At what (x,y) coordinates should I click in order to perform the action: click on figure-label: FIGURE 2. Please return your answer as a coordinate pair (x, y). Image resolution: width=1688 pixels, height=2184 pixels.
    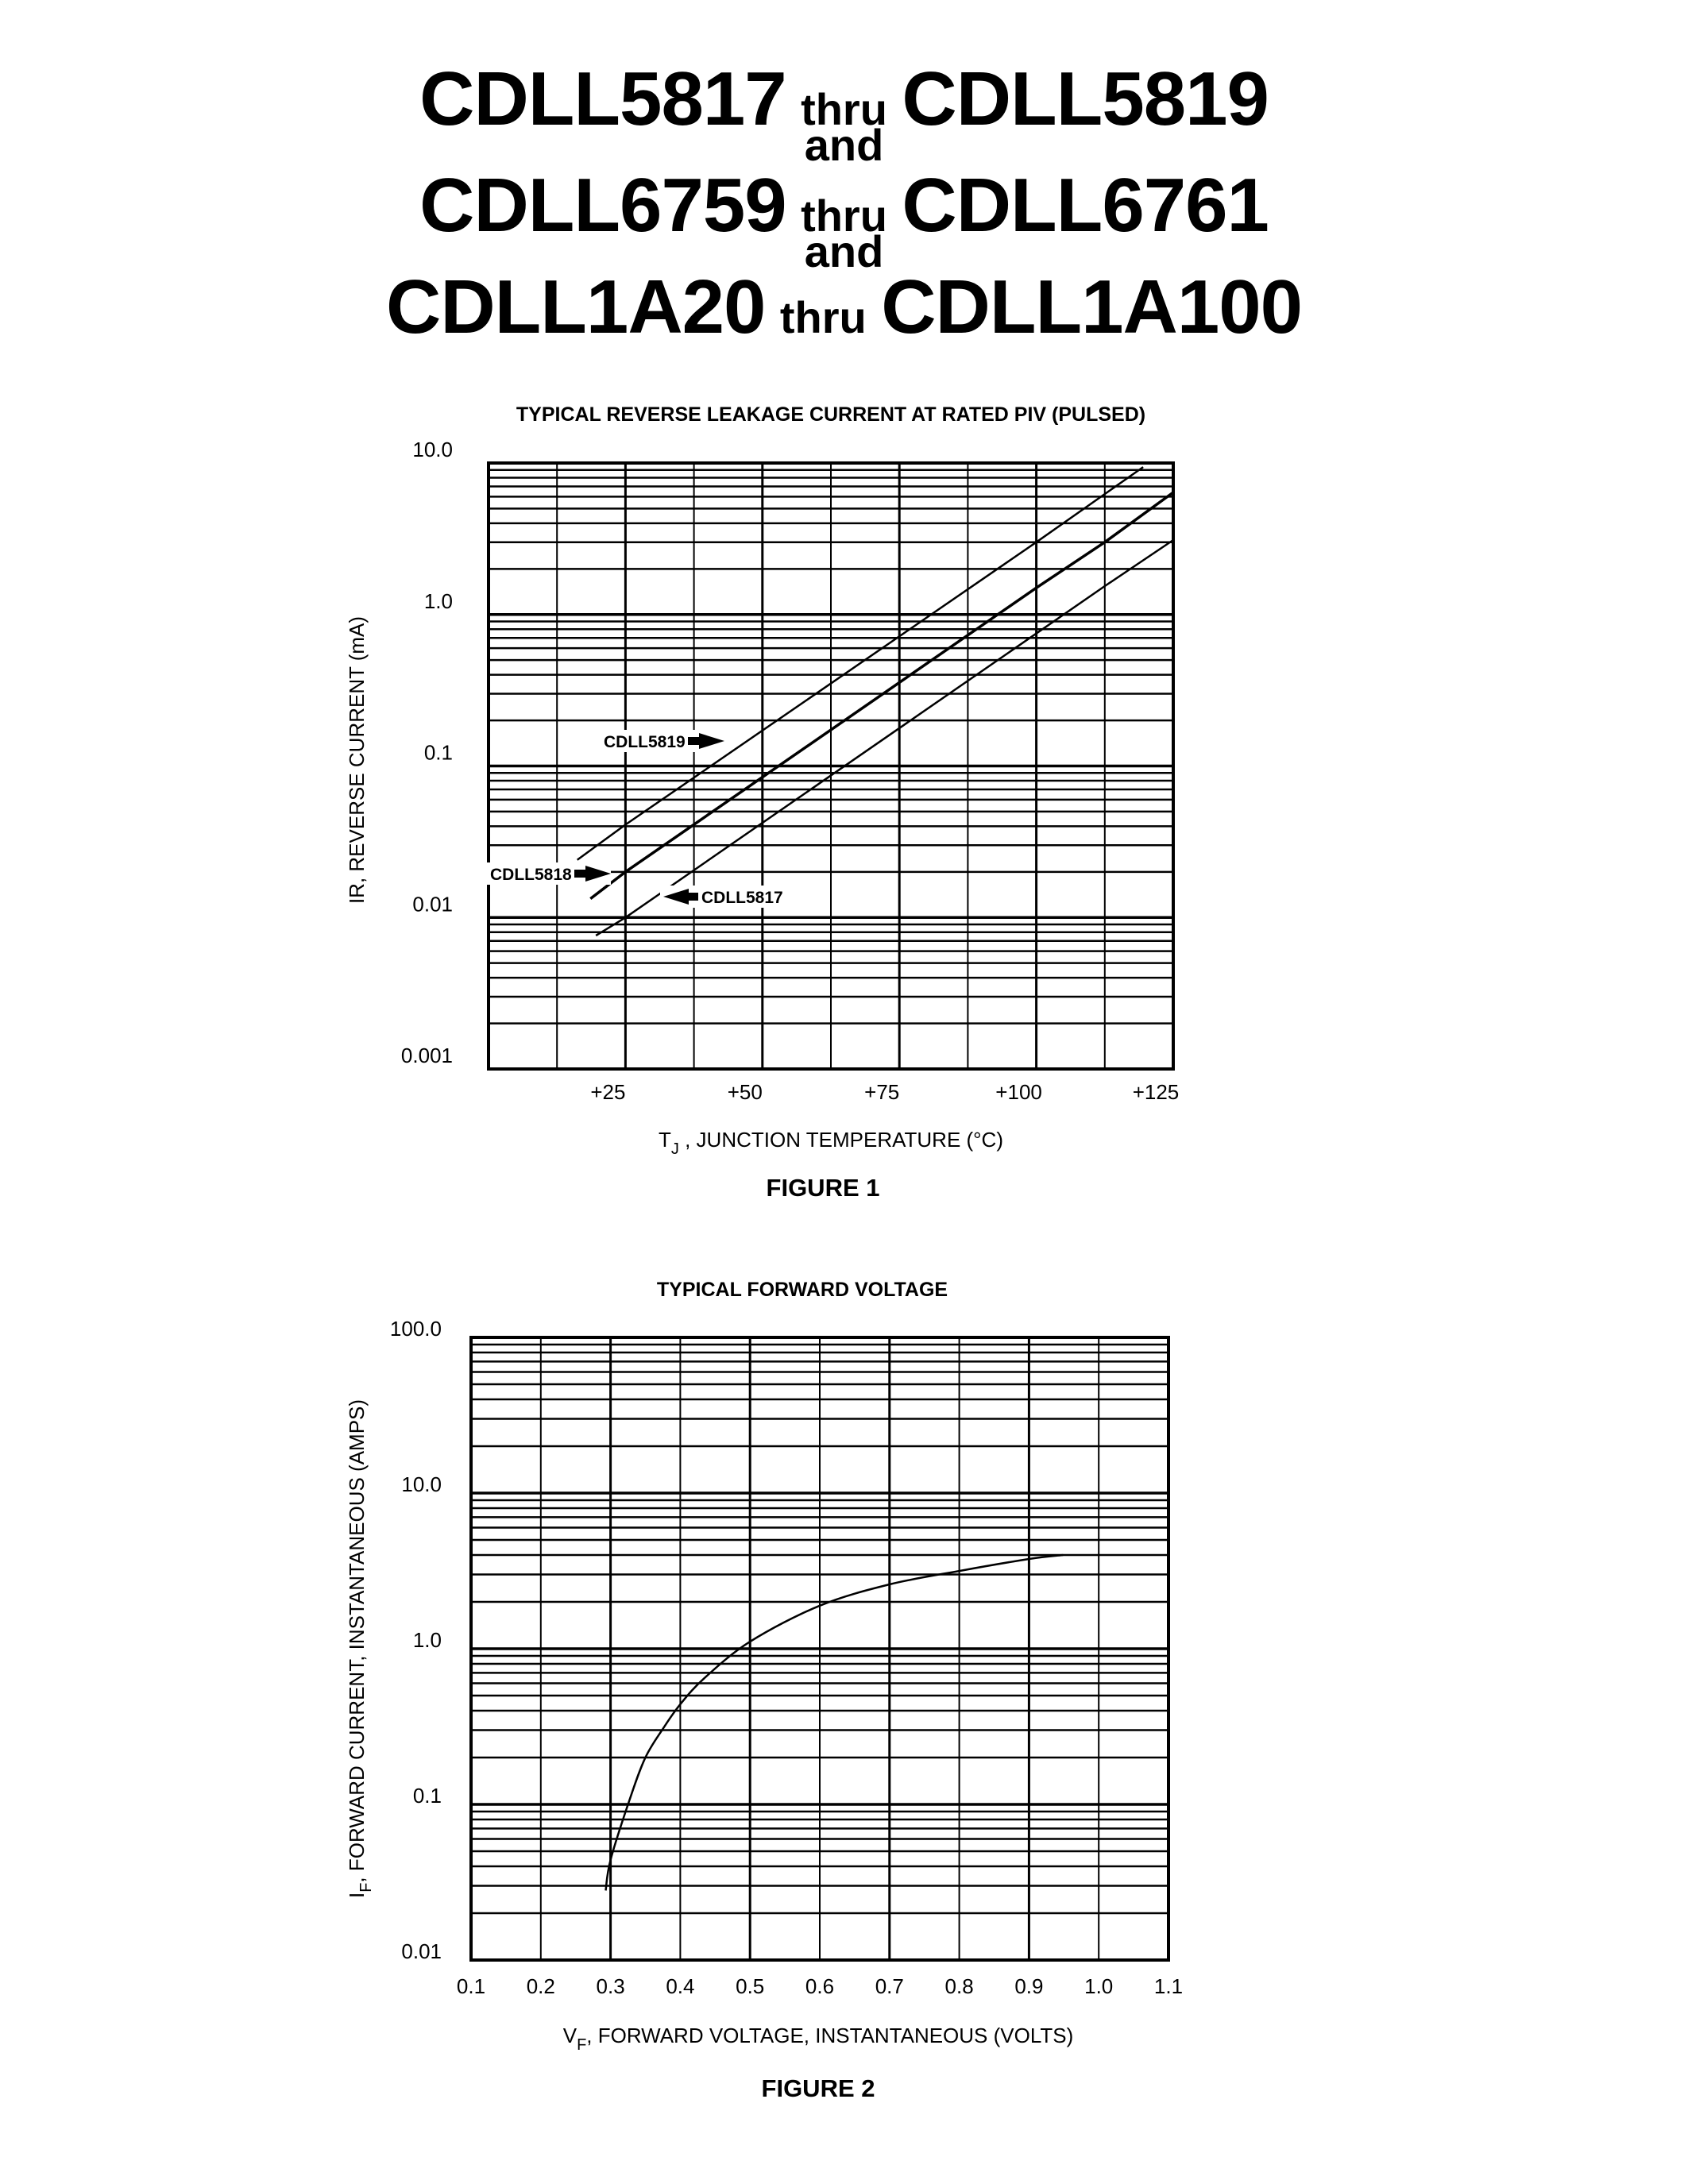
    Looking at the image, I should click on (818, 2088).